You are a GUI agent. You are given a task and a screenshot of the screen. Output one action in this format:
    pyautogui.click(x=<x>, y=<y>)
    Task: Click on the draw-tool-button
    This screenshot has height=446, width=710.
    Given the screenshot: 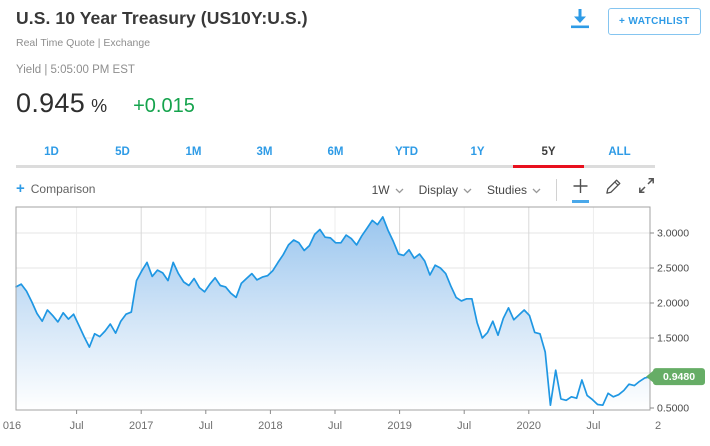 What is the action you would take?
    pyautogui.click(x=613, y=190)
    